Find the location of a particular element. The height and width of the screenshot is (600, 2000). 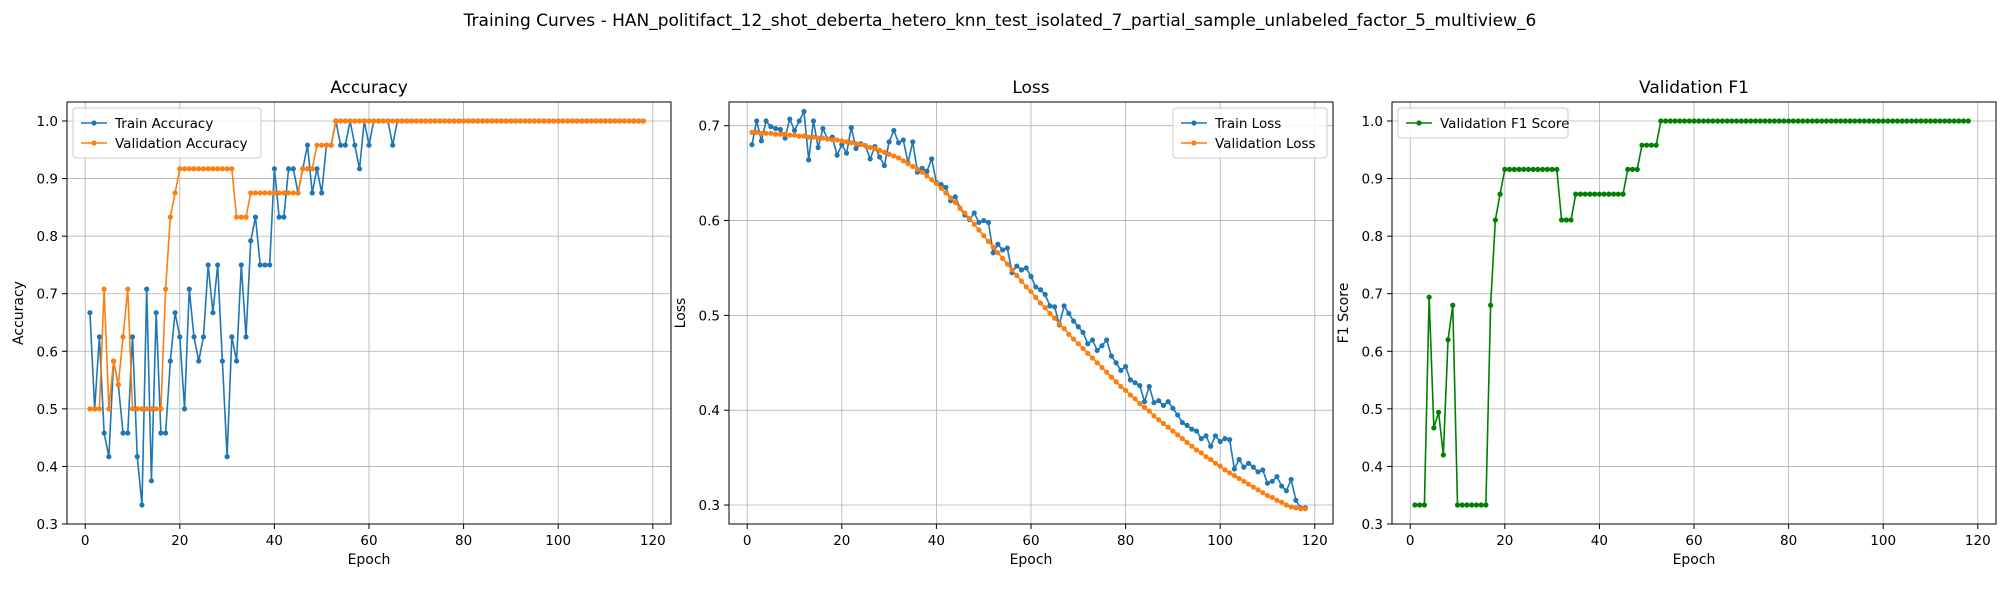

y-tick-label: 0.9 is located at coordinates (47, 180).